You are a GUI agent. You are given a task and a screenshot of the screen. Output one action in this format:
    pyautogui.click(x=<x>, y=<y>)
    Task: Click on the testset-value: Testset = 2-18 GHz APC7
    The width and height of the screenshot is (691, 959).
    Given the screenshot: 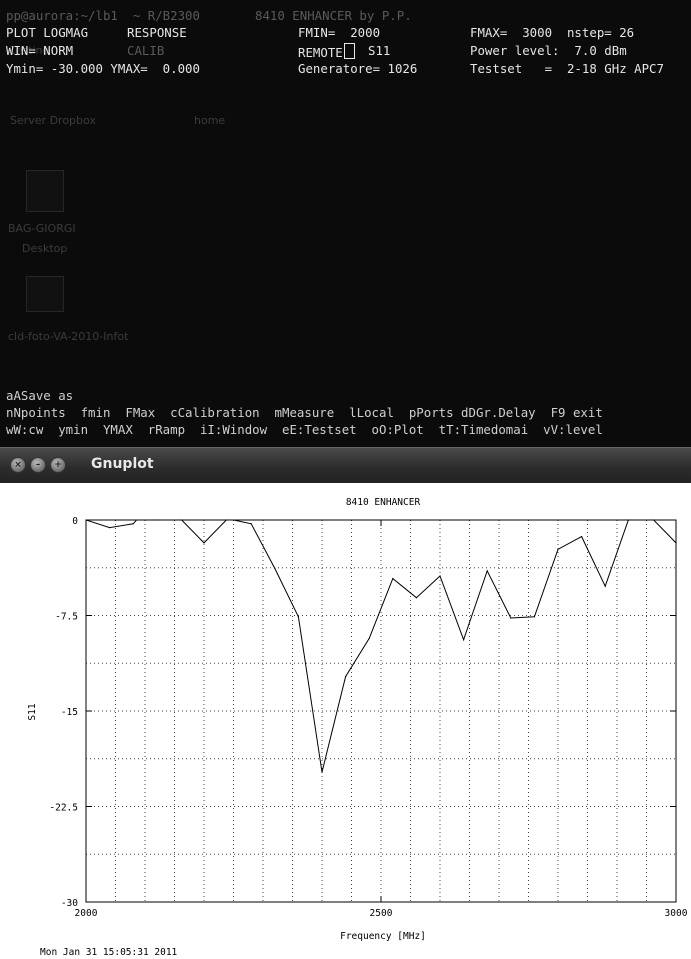 What is the action you would take?
    pyautogui.click(x=567, y=68)
    